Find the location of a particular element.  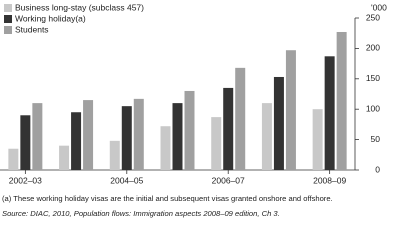

y-tick-label: 50 is located at coordinates (376, 139).